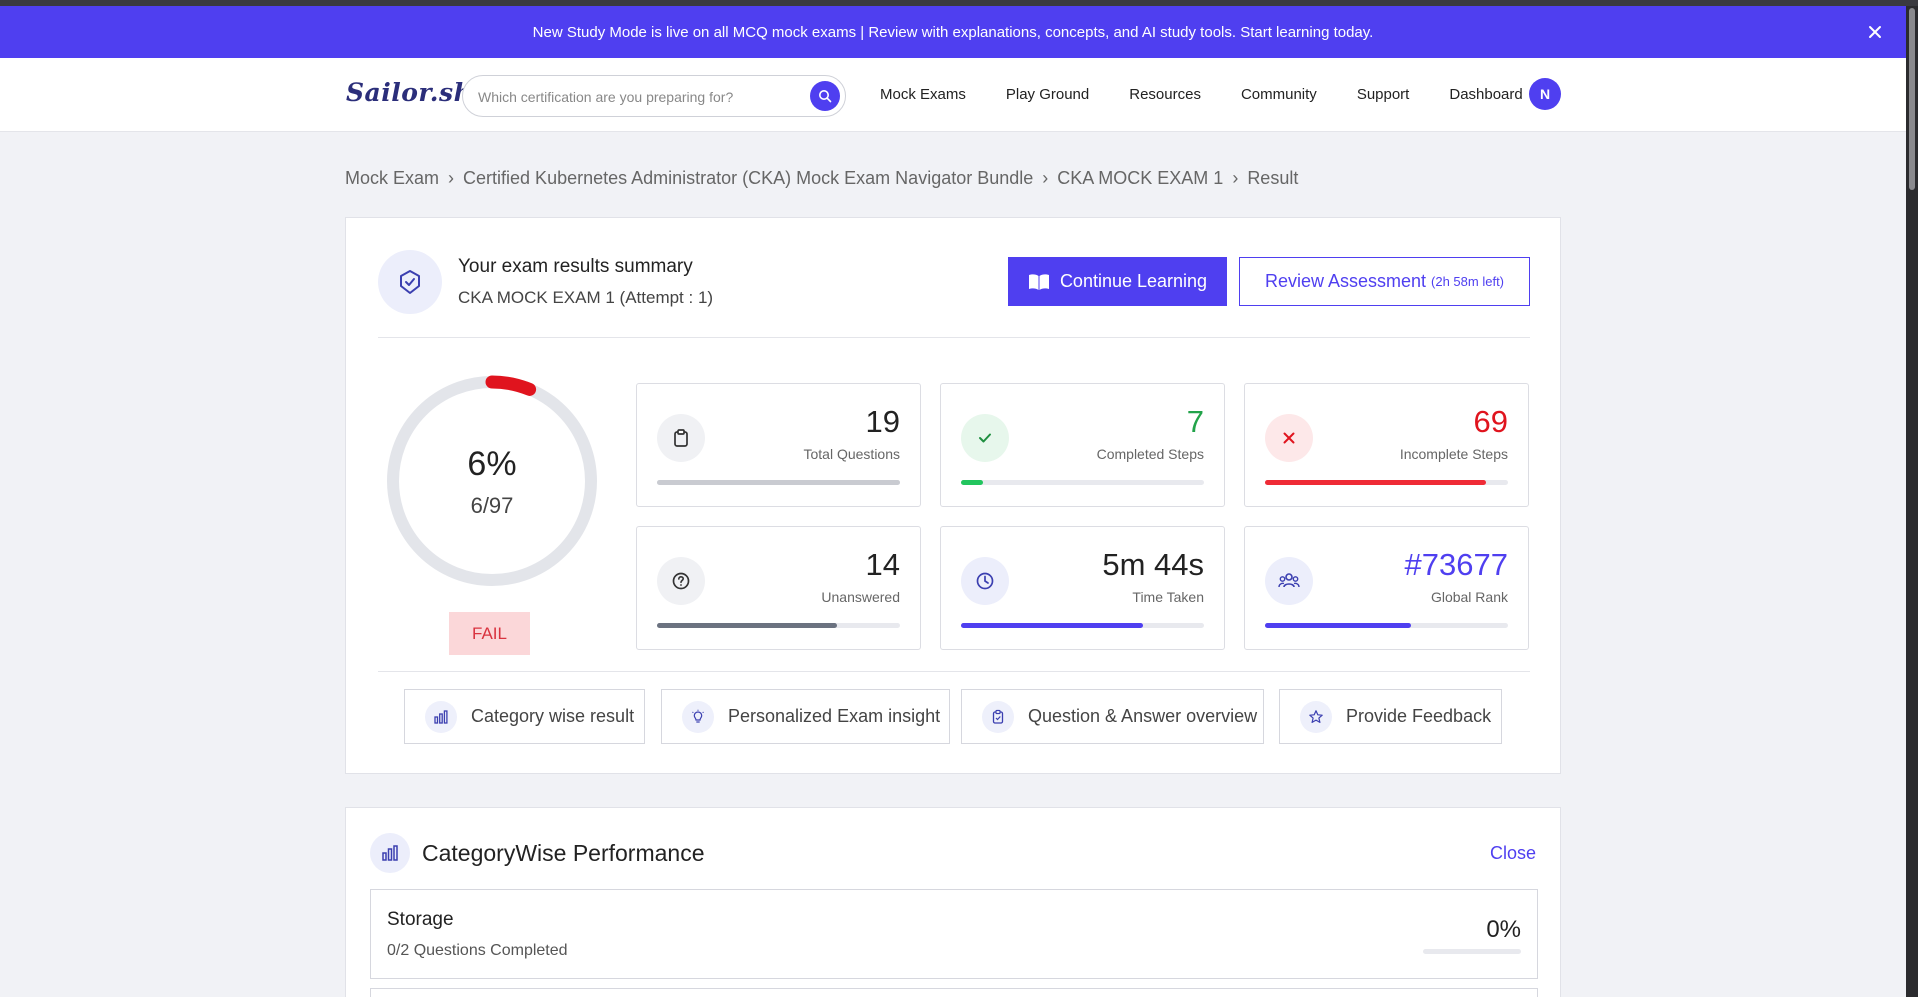  Describe the element at coordinates (420, 919) in the screenshot. I see `category-name: Storage` at that location.